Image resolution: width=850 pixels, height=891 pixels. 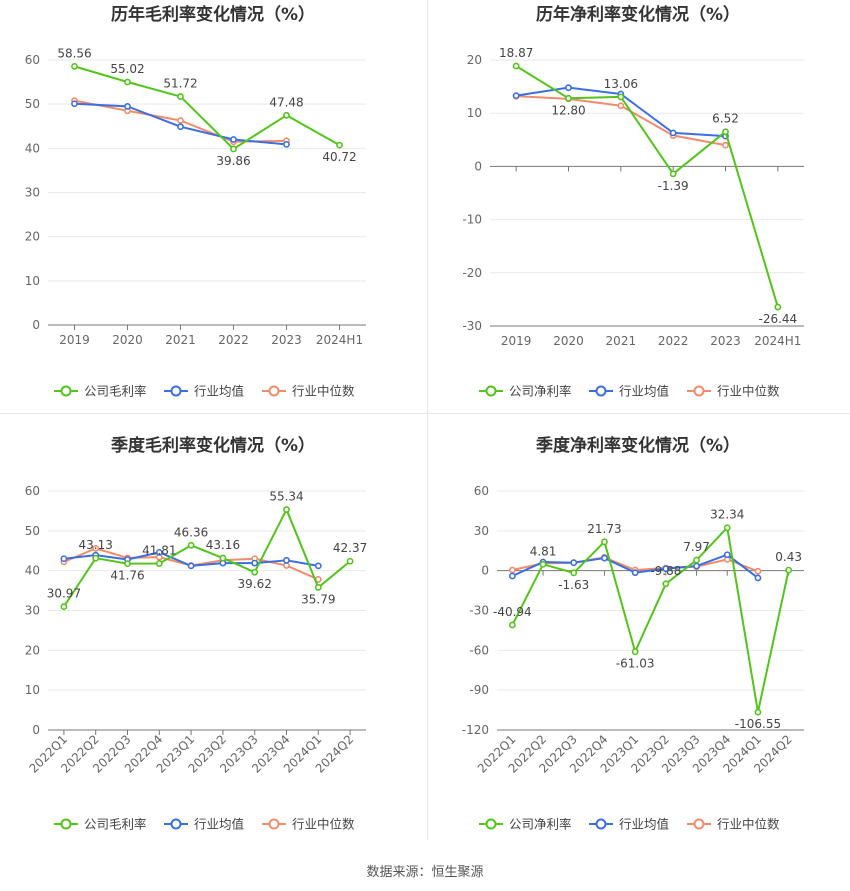 What do you see at coordinates (425, 872) in the screenshot?
I see `data-source: 数据来源：恒生聚源` at bounding box center [425, 872].